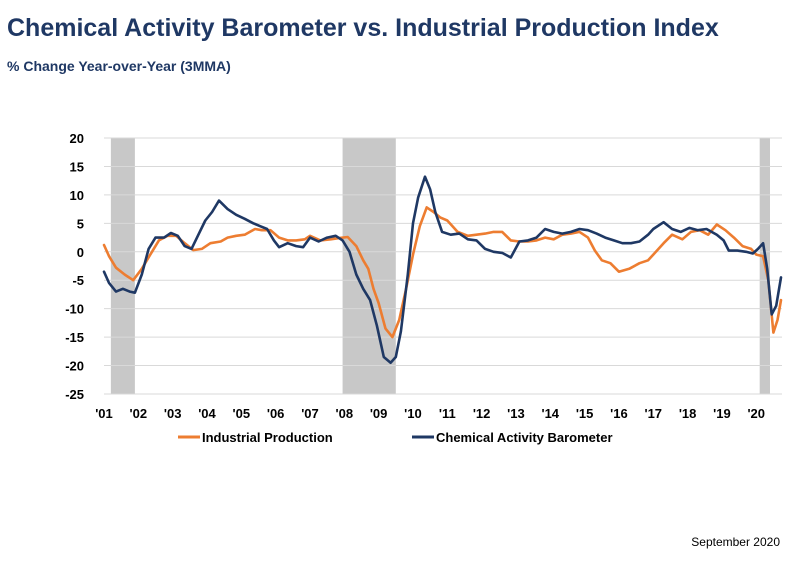 This screenshot has height=563, width=800. I want to click on y-tick-label: 20, so click(77, 138).